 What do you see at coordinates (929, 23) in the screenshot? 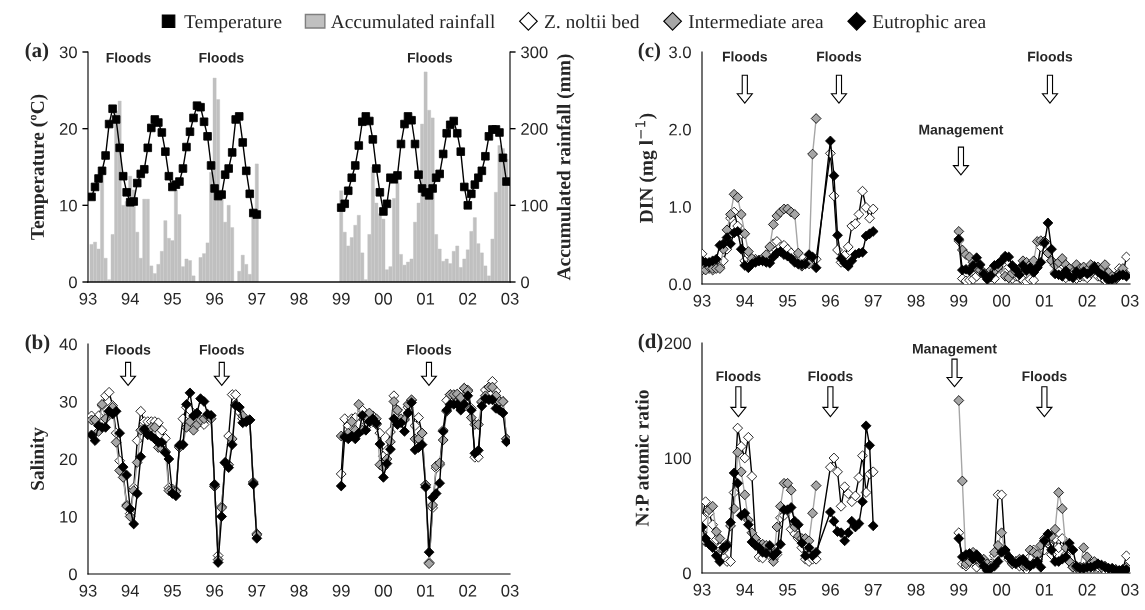
I see `legend-label: Eutrophic area` at bounding box center [929, 23].